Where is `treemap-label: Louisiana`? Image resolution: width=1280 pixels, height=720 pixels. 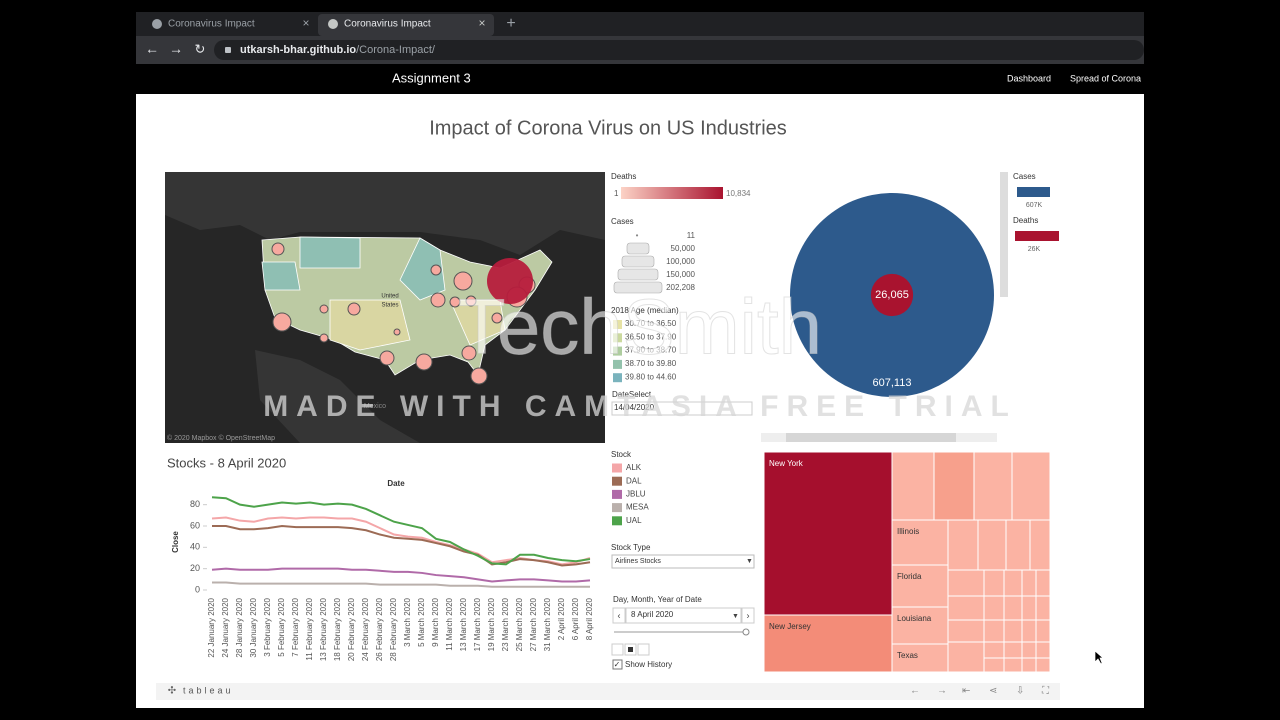 treemap-label: Louisiana is located at coordinates (914, 618).